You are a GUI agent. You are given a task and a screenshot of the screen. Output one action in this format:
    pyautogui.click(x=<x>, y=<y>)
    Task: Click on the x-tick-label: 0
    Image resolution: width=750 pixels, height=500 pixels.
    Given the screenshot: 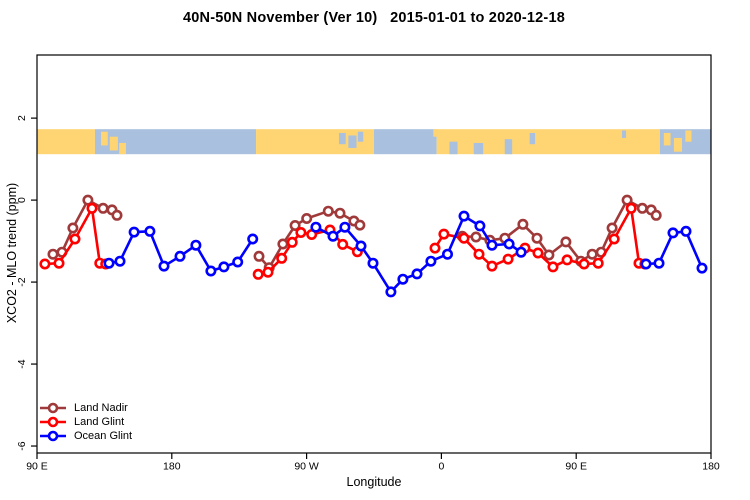 What is the action you would take?
    pyautogui.click(x=441, y=467)
    